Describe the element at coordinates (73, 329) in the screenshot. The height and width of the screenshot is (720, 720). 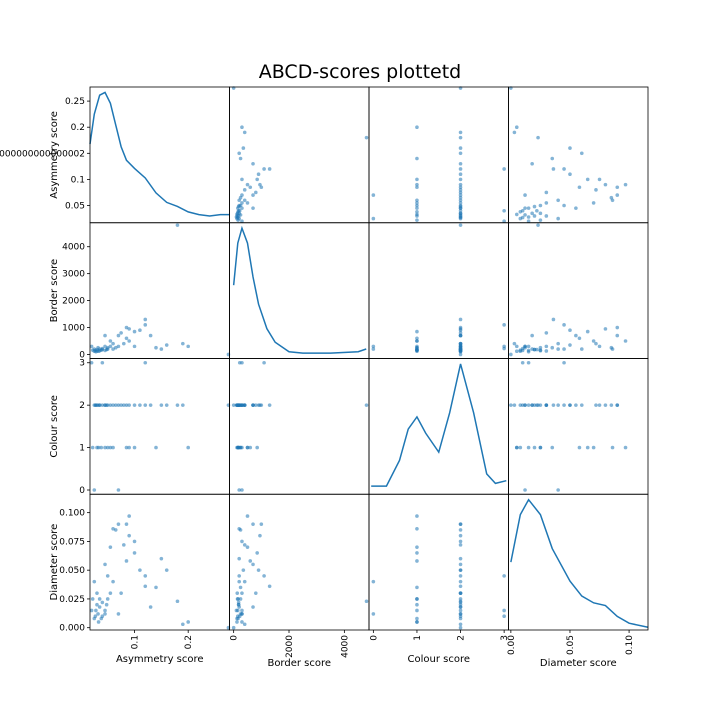
I see `y-tick-label: 1000` at that location.